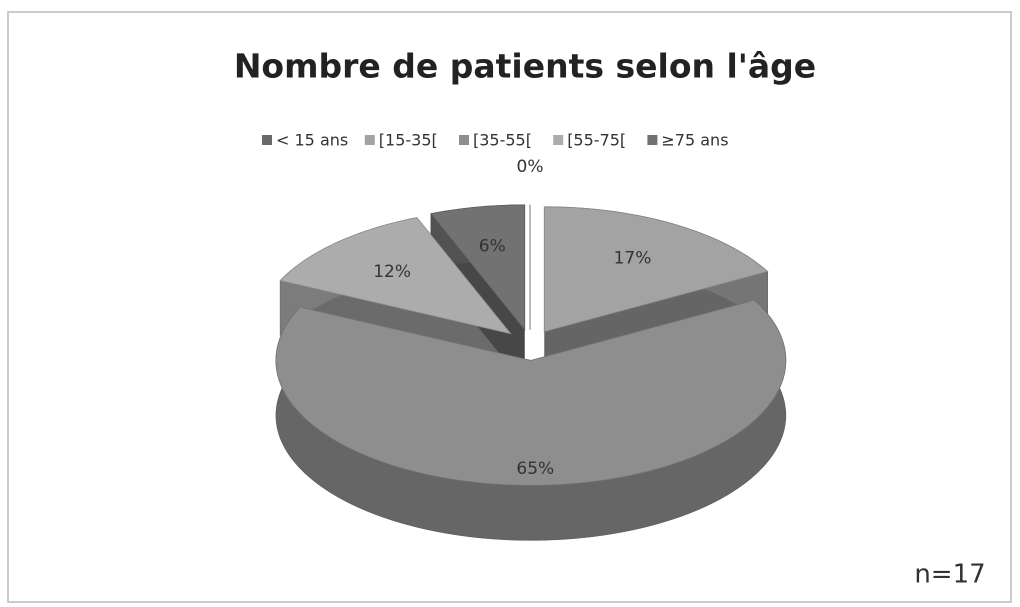 The width and height of the screenshot is (1020, 607). What do you see at coordinates (408, 140) in the screenshot?
I see `legend-label: [15-35[` at bounding box center [408, 140].